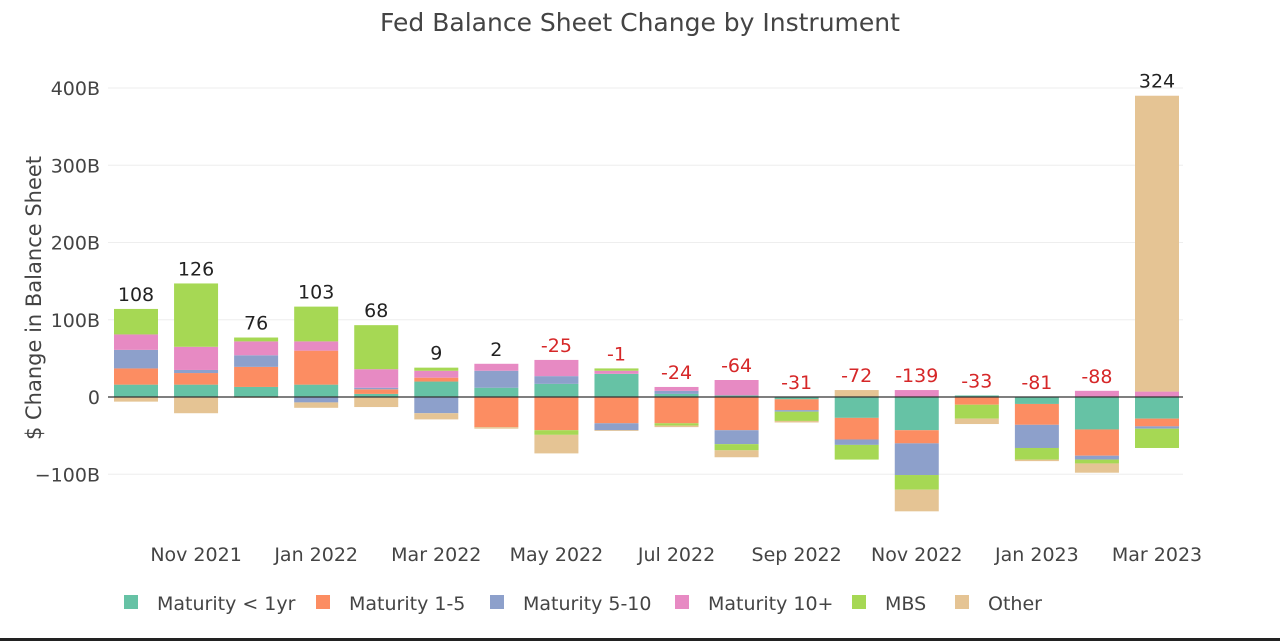  I want to click on total-label: -139, so click(916, 376).